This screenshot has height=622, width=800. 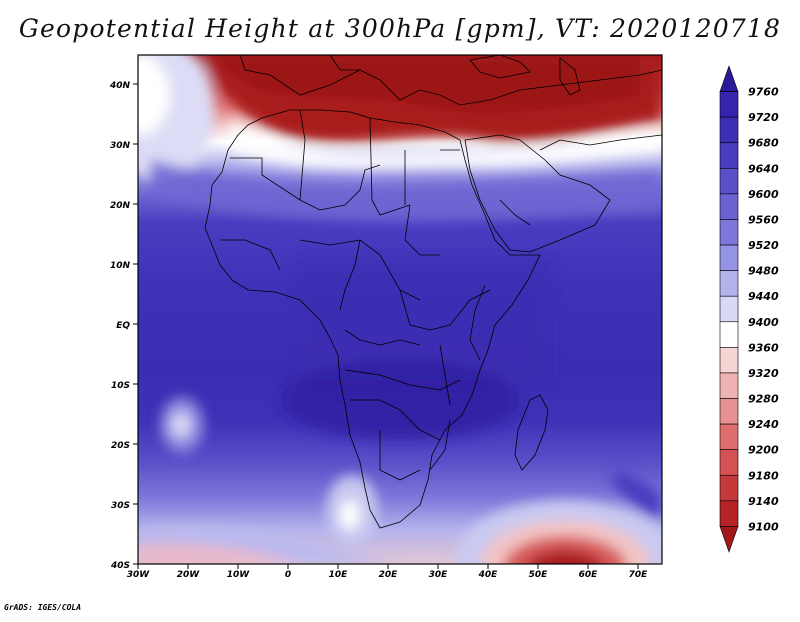 I want to click on colorbar-label: 9140, so click(x=763, y=501).